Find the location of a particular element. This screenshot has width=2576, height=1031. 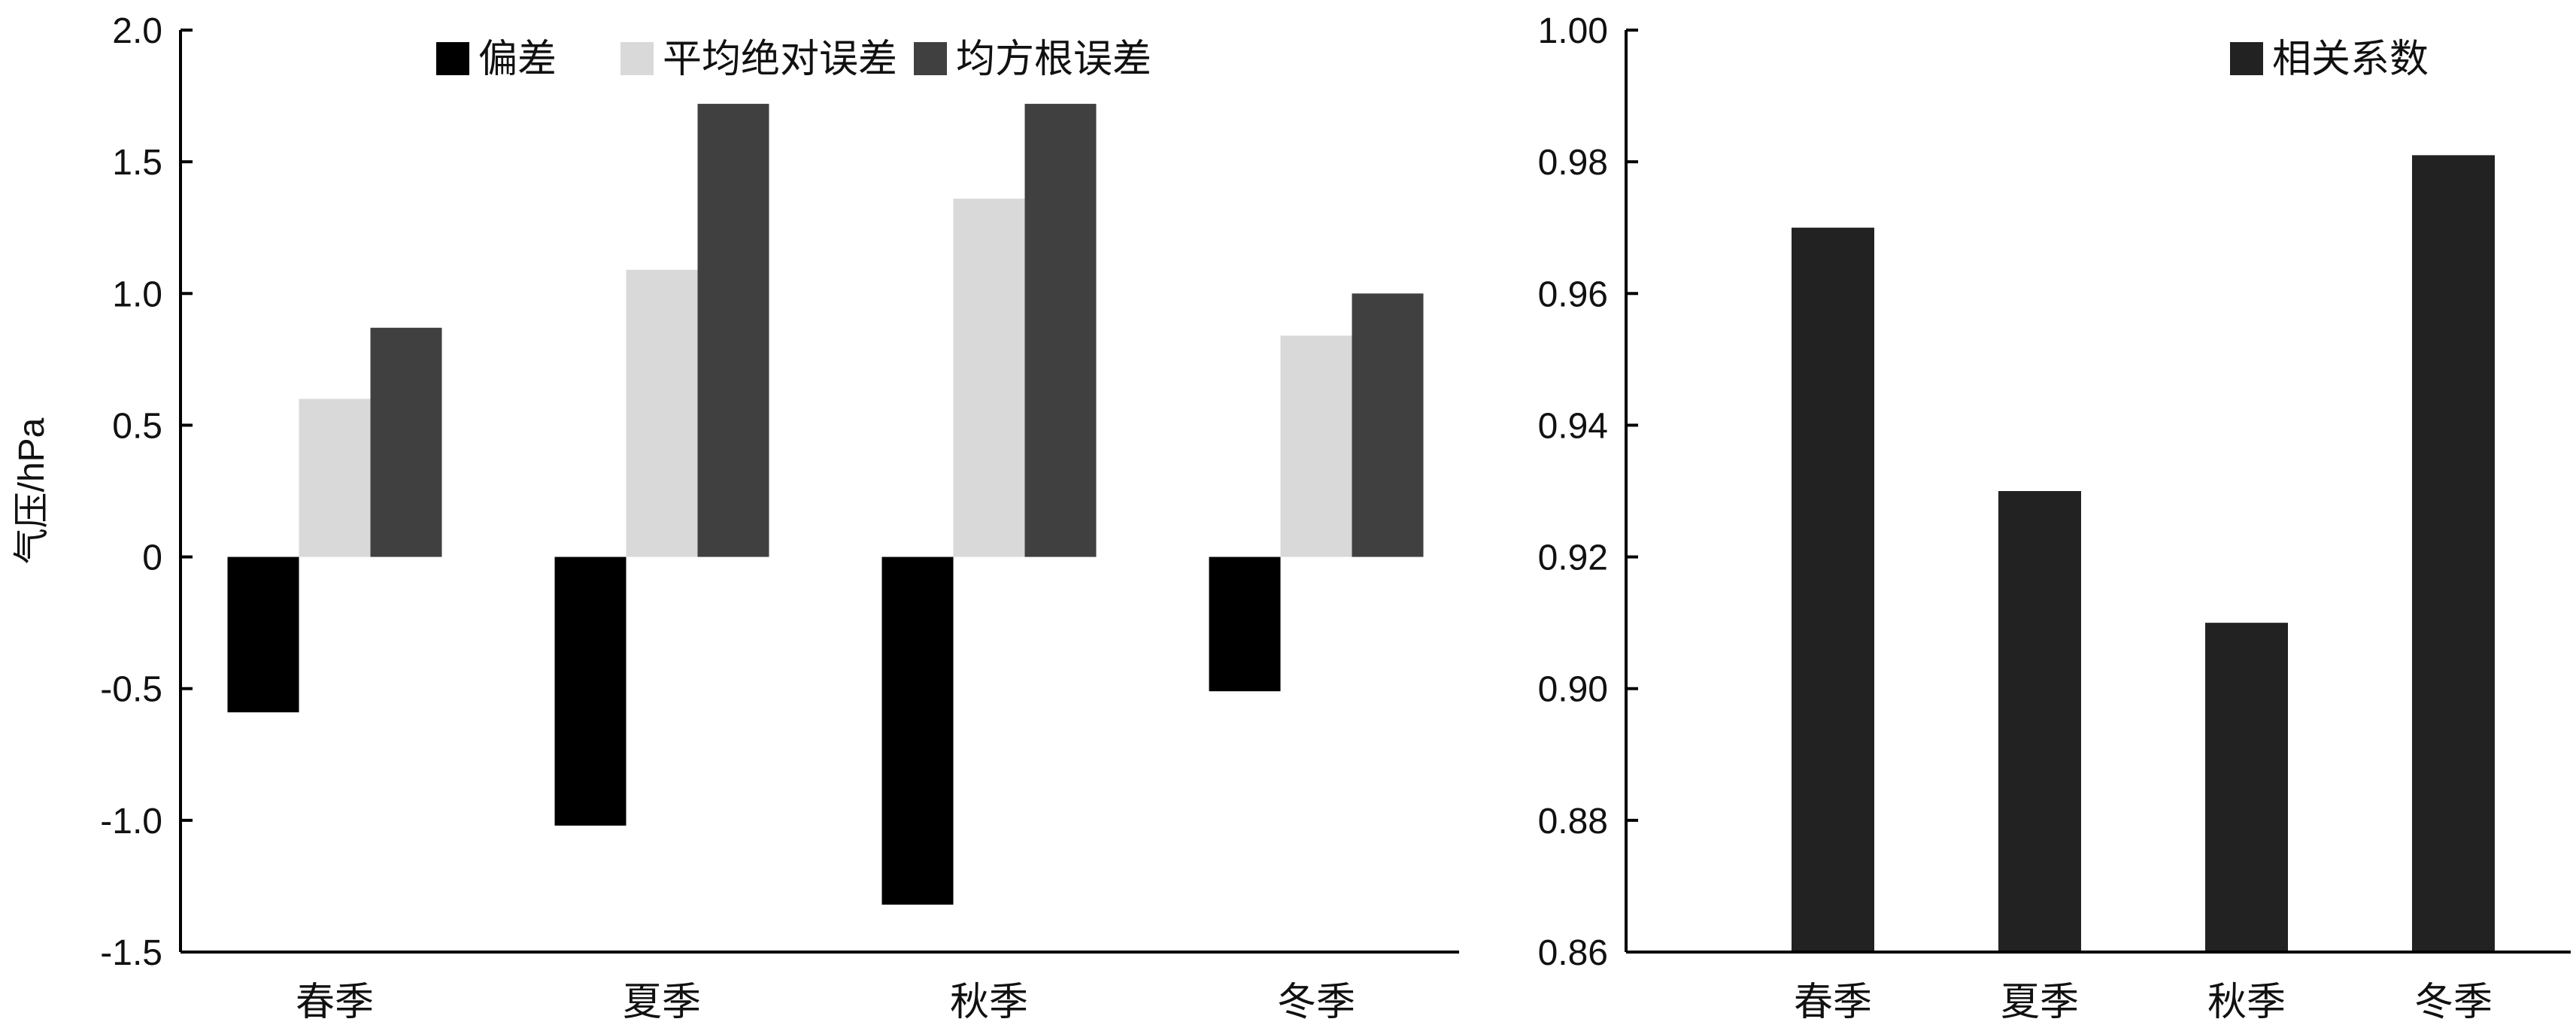

bar-1-s3-c2 is located at coordinates (733, 330).